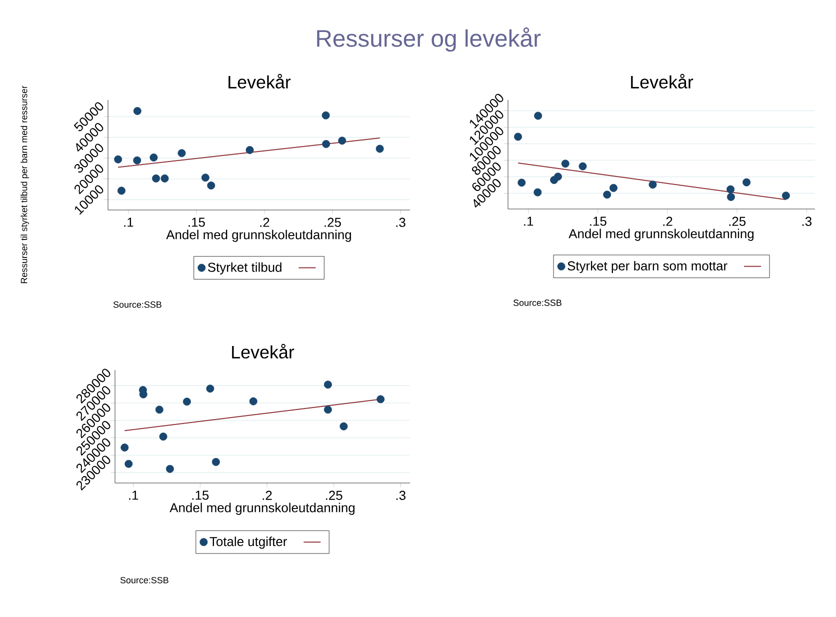  I want to click on legend-label: Styrket per barn som mottar, so click(648, 267).